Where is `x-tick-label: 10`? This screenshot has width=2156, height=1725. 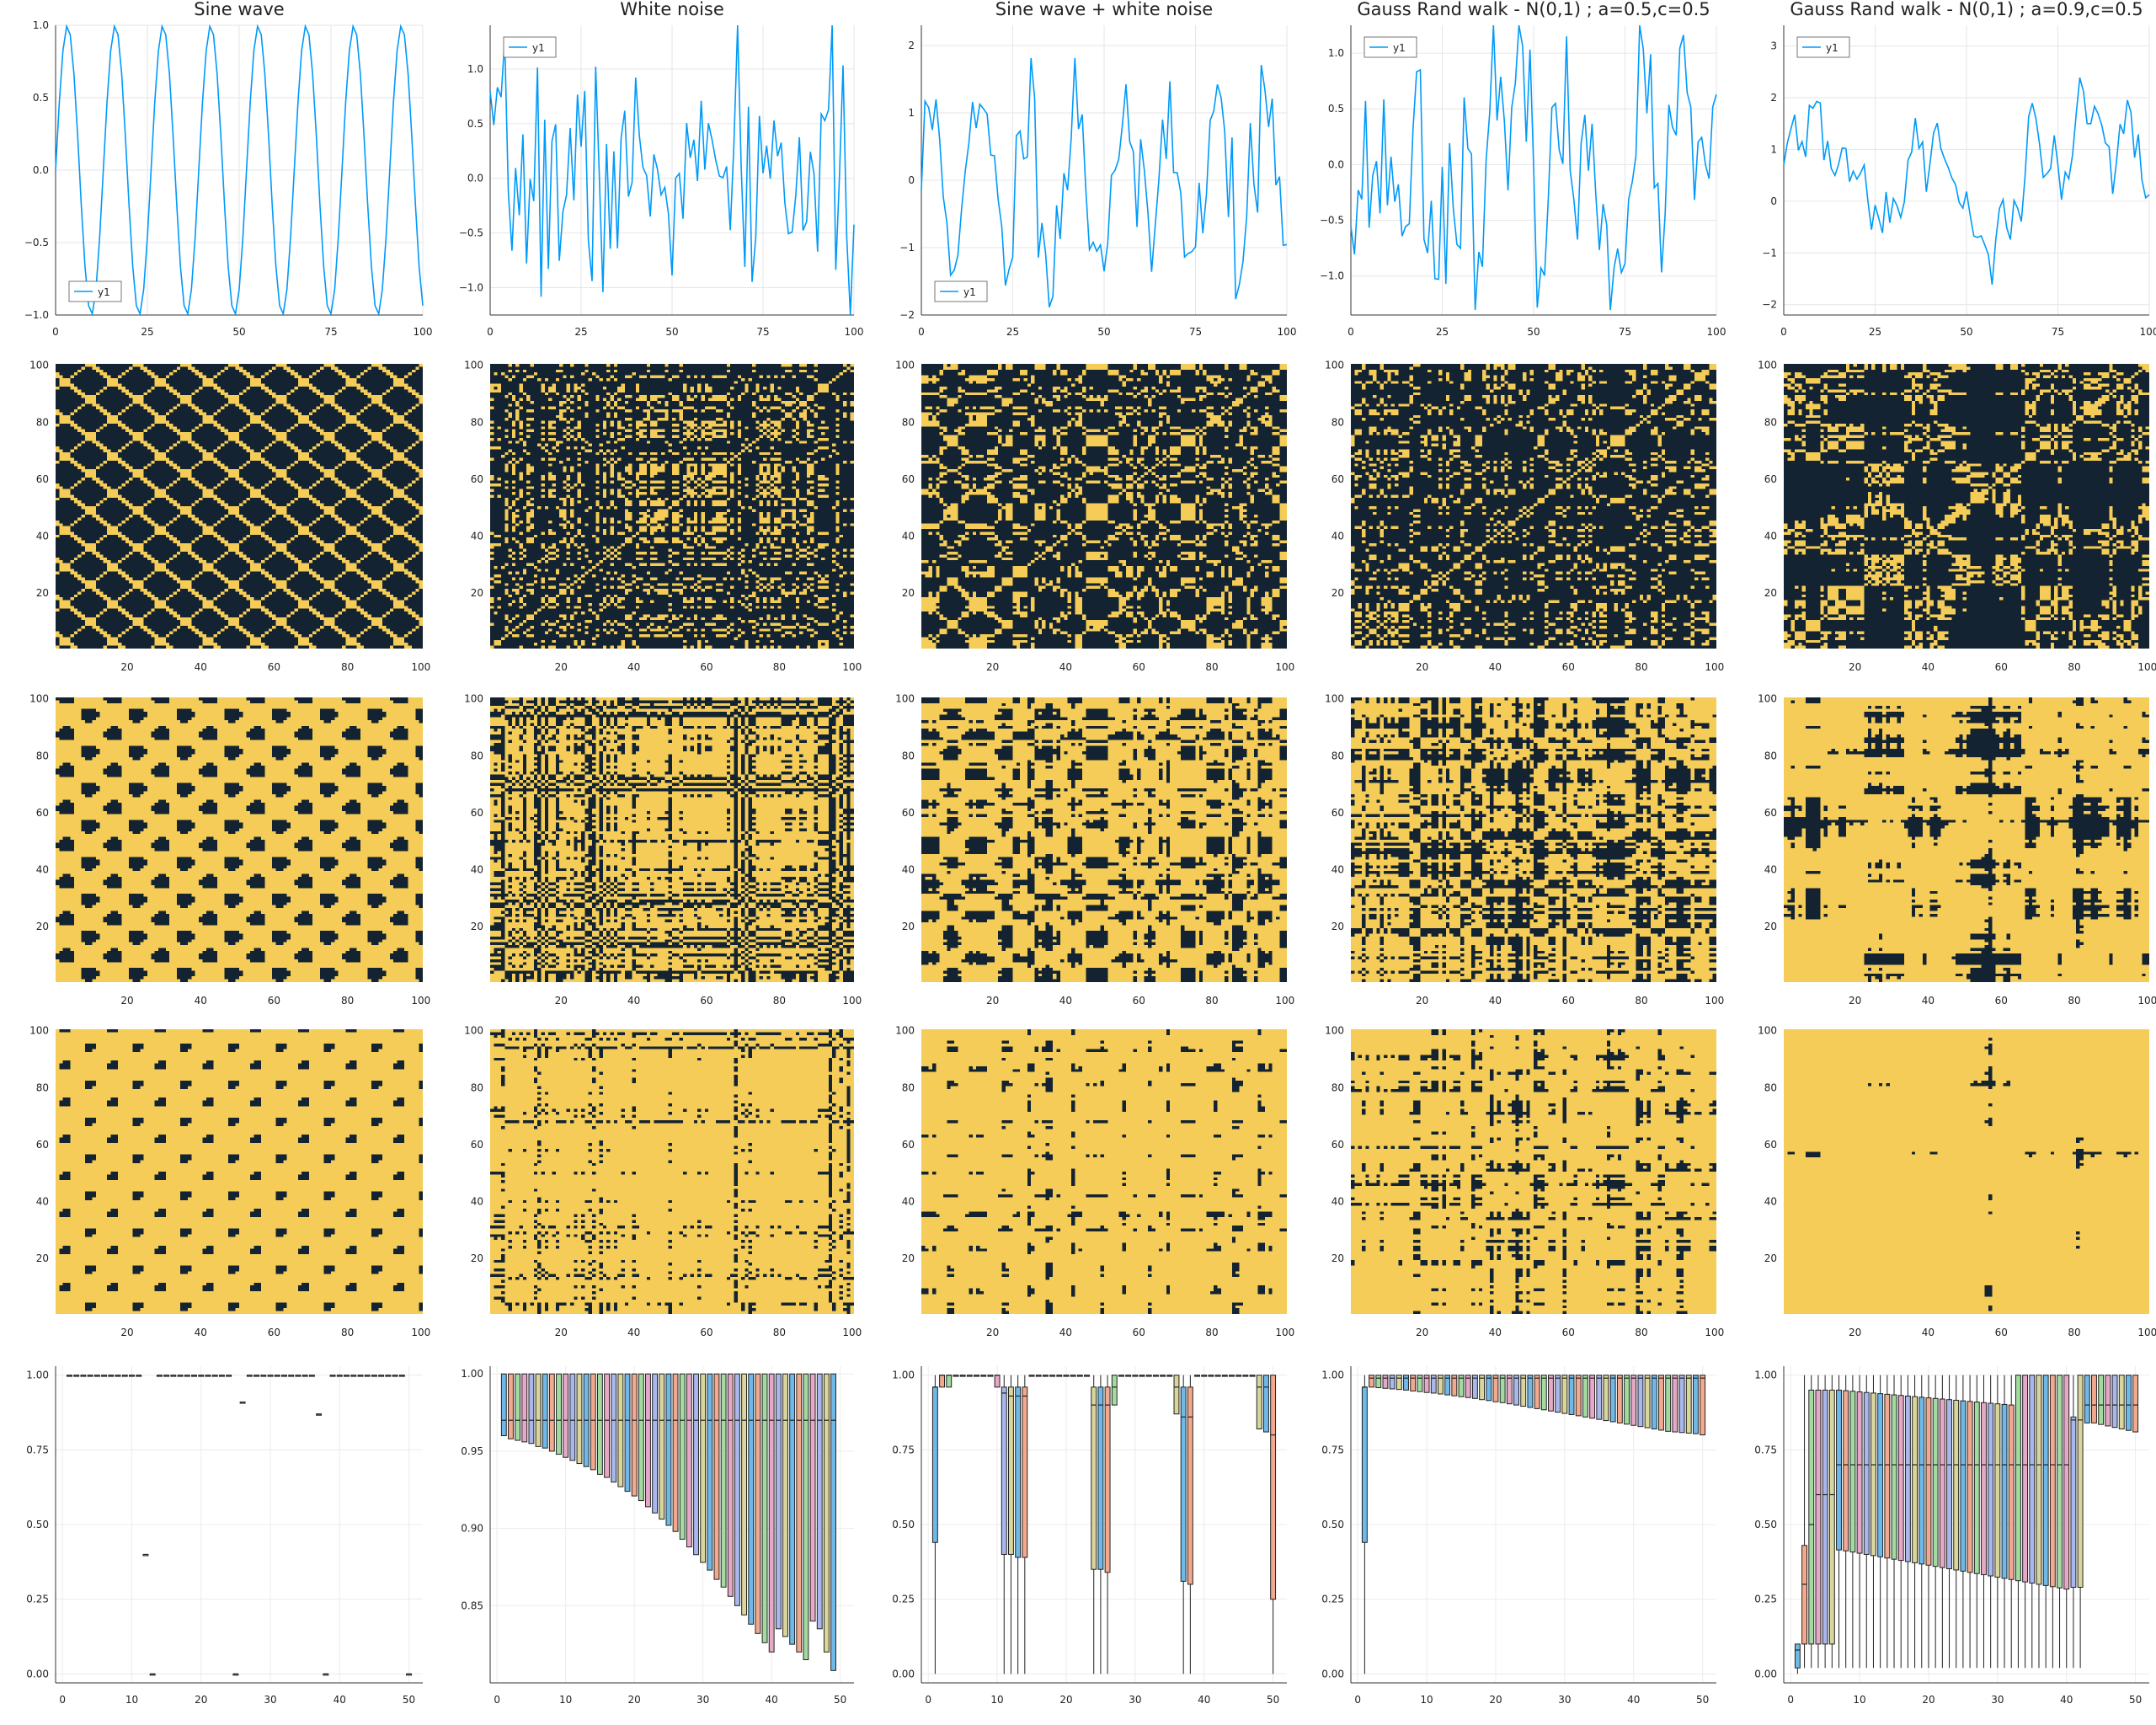
x-tick-label: 10 is located at coordinates (131, 1700).